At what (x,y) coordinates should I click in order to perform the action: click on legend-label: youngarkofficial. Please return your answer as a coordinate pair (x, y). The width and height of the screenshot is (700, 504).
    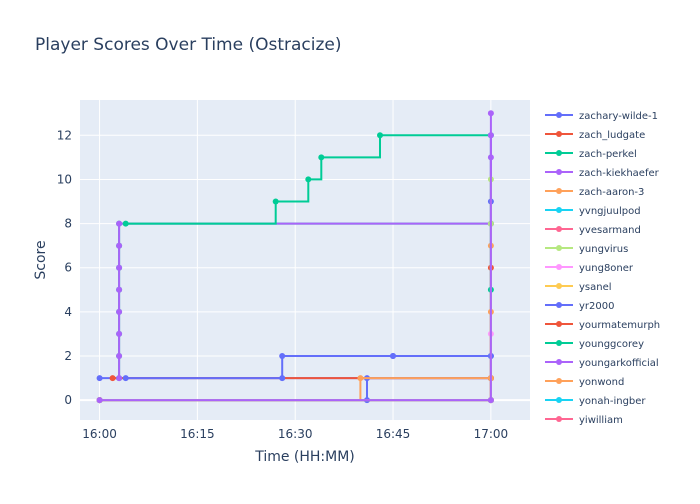
    Looking at the image, I should click on (619, 363).